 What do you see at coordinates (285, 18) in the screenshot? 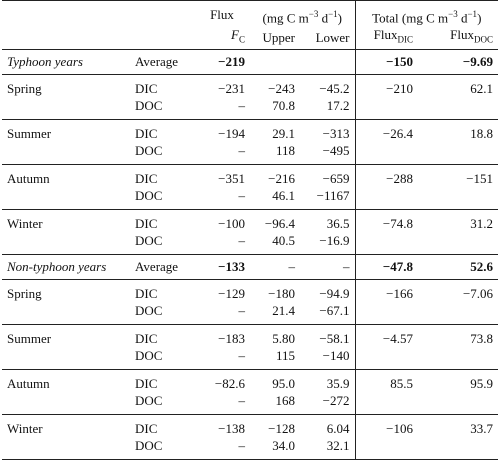
I see `header-units: (mg C m` at bounding box center [285, 18].